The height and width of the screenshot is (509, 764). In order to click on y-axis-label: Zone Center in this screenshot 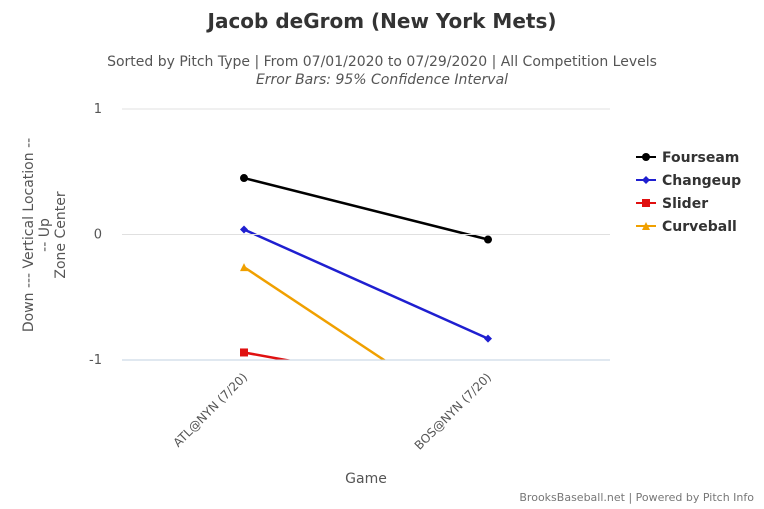, I will do `click(61, 234)`.